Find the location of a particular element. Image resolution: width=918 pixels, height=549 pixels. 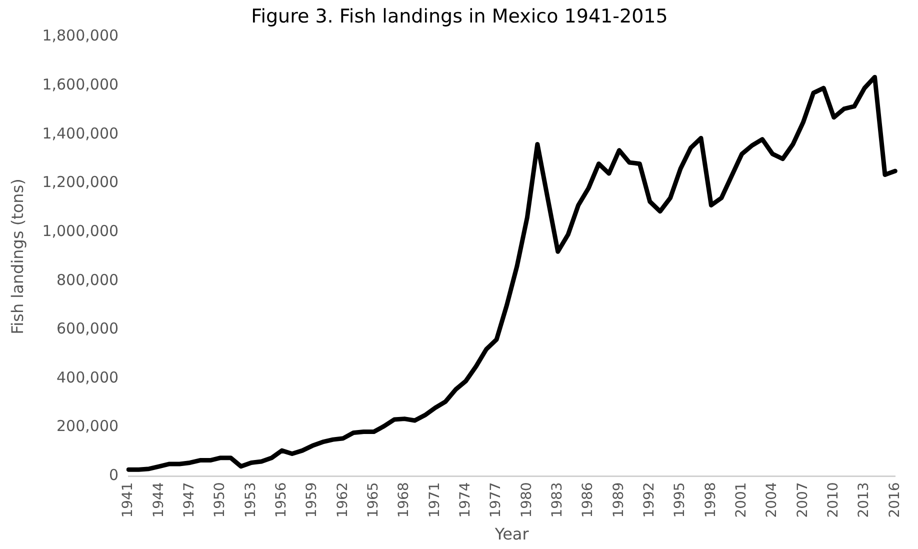

x-tick-label: 1953 is located at coordinates (250, 500).